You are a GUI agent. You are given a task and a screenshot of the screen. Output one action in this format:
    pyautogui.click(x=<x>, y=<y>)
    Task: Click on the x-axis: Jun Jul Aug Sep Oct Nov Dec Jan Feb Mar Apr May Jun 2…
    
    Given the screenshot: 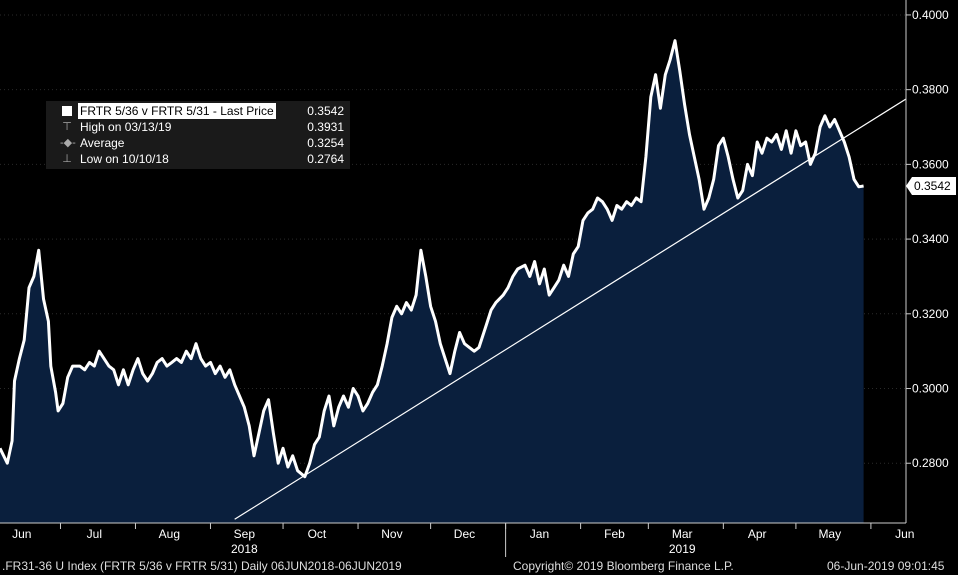 What is the action you would take?
    pyautogui.click(x=457, y=539)
    